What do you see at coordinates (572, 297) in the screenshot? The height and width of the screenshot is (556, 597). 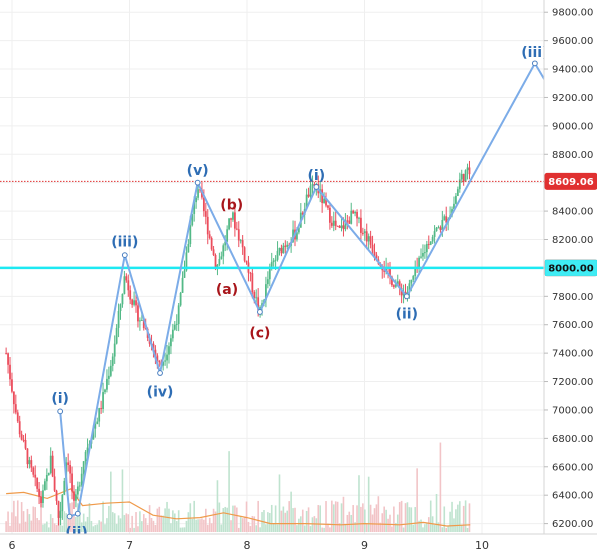 I see `y-tick-label: 7800.00` at bounding box center [572, 297].